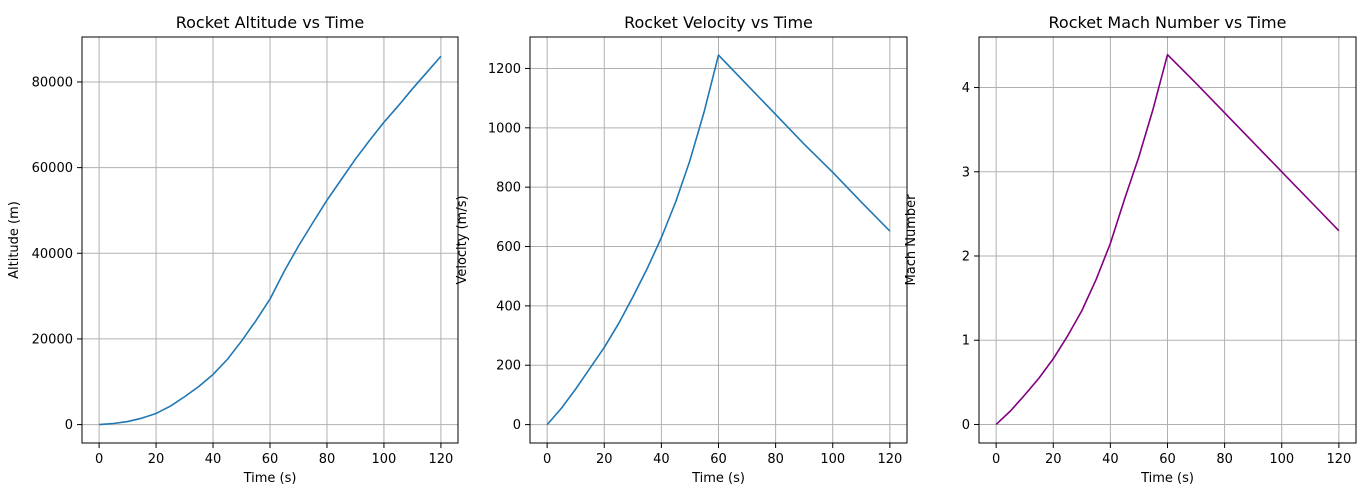 The image size is (1370, 500). Describe the element at coordinates (52, 254) in the screenshot. I see `chart-0-ytick-label: 40000` at that location.